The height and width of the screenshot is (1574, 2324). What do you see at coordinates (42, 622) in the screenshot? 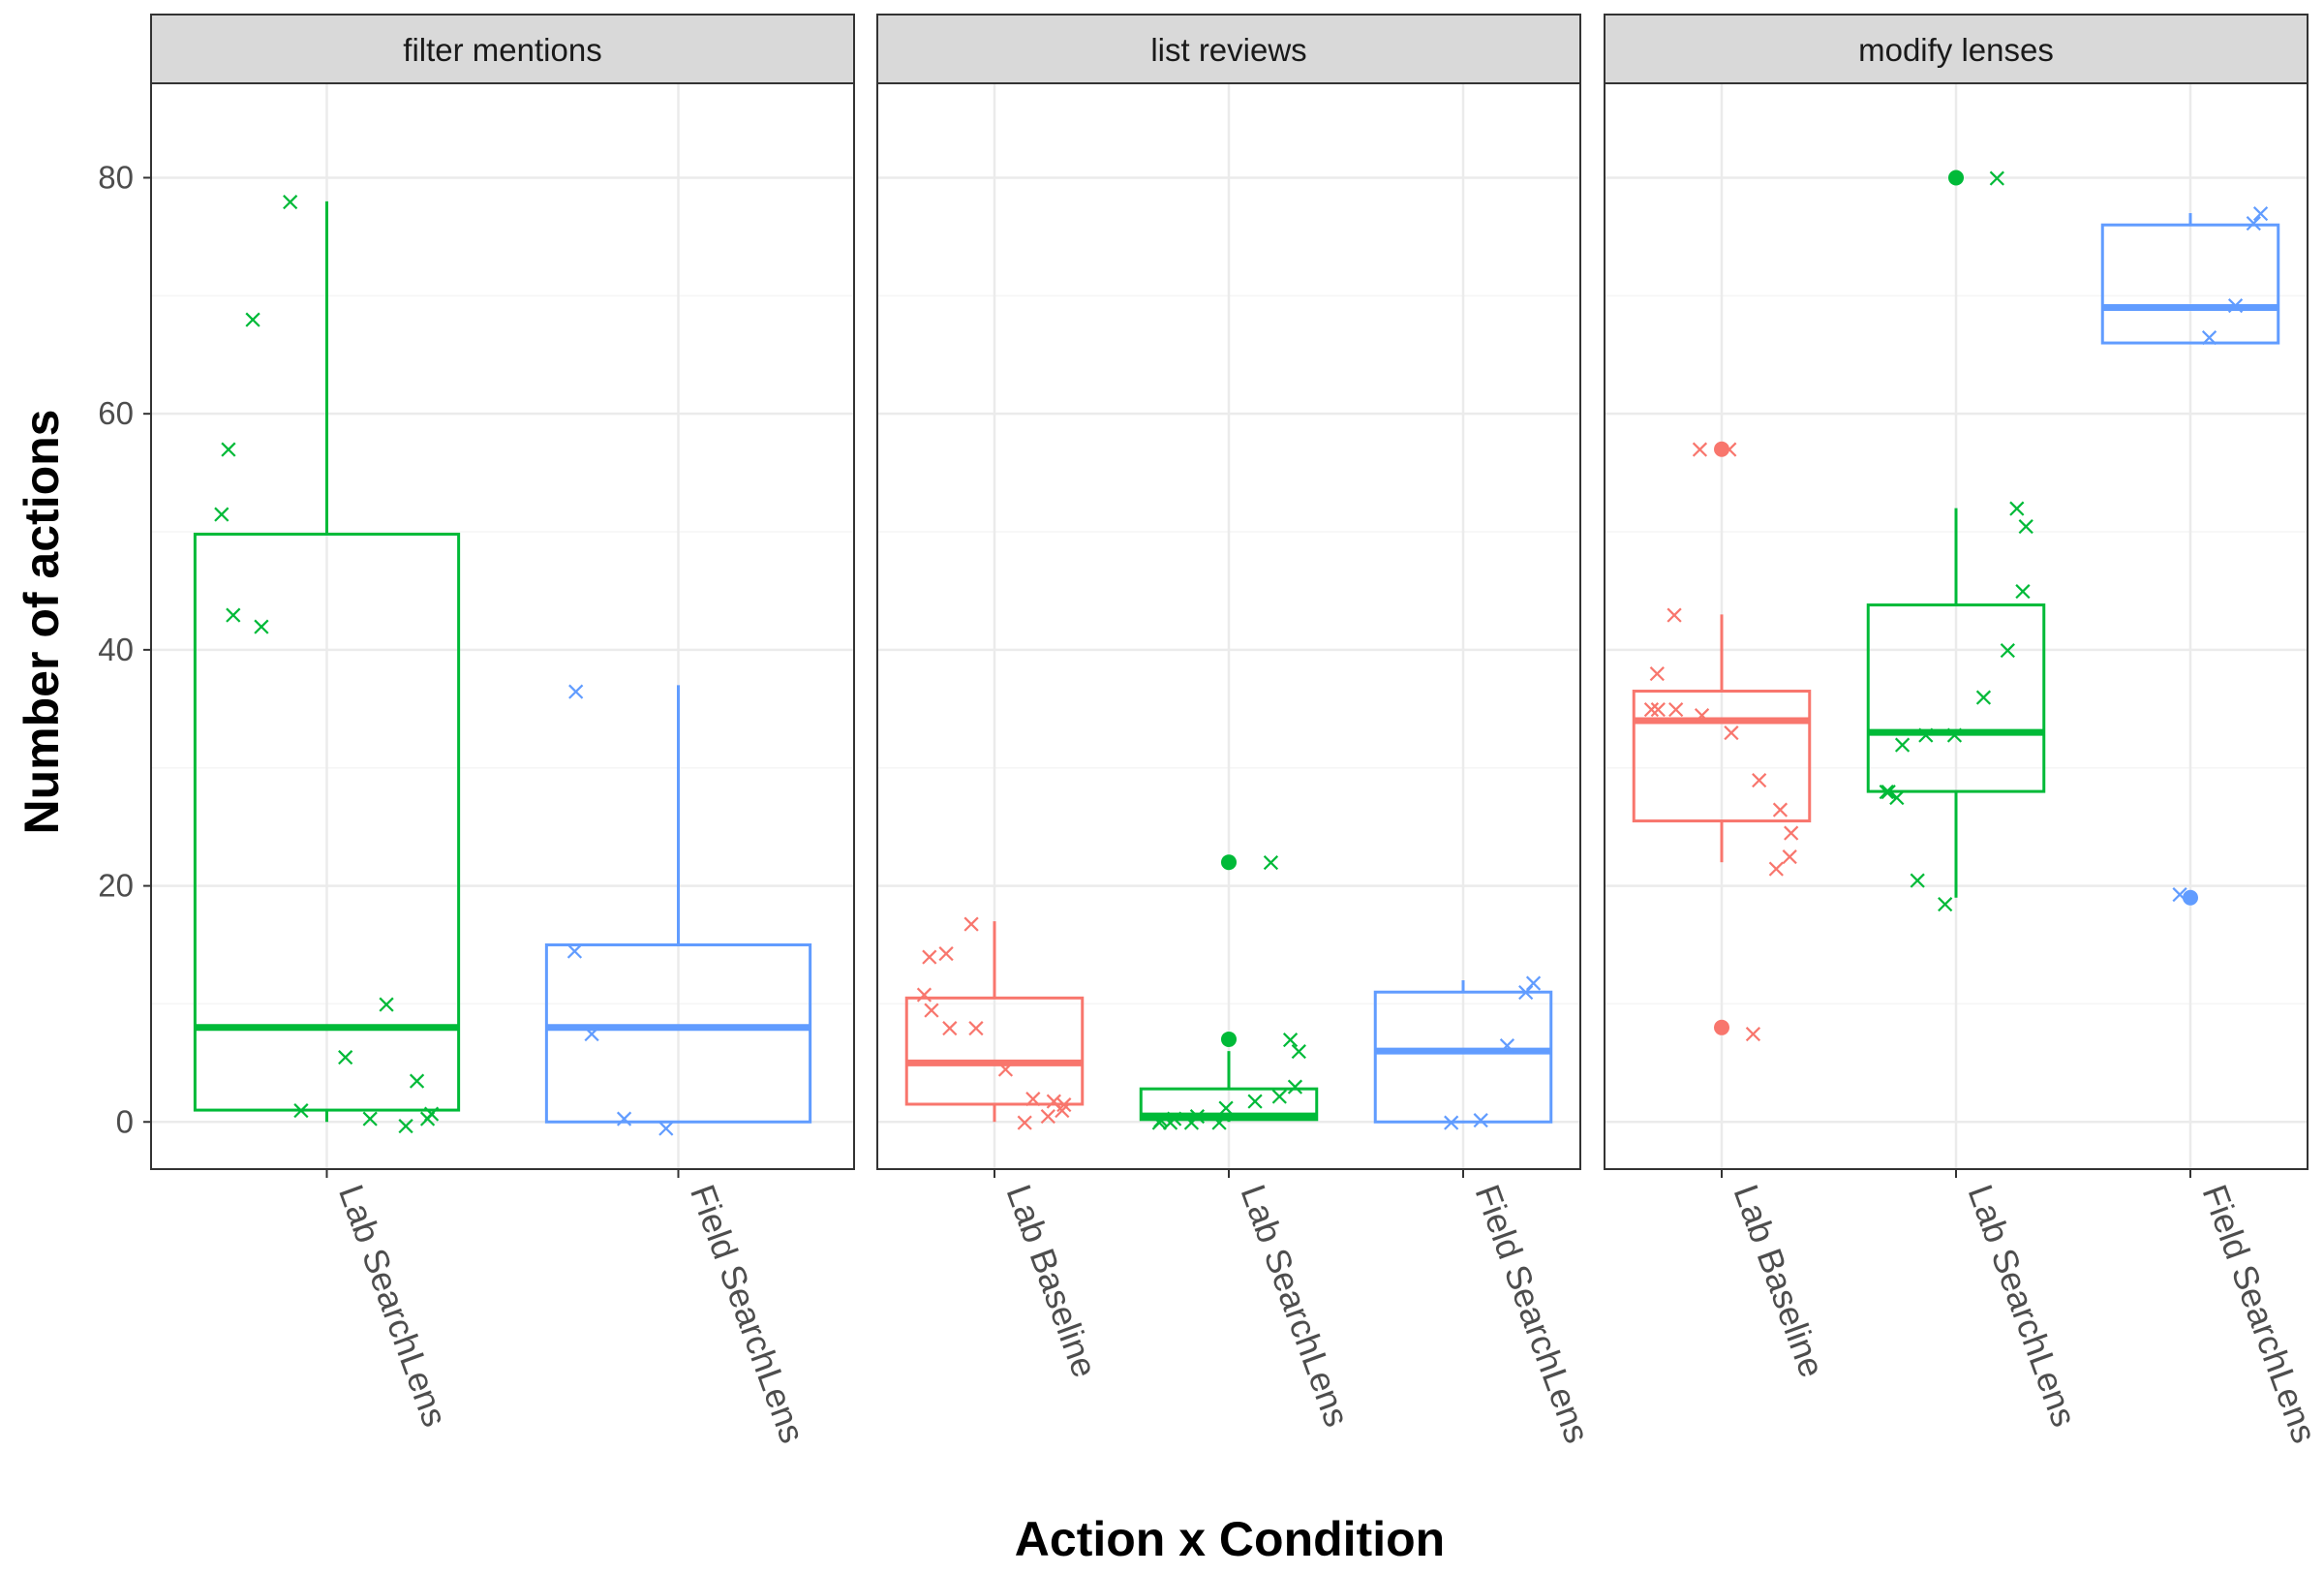
I see `y-axis-title: Number of actions` at bounding box center [42, 622].